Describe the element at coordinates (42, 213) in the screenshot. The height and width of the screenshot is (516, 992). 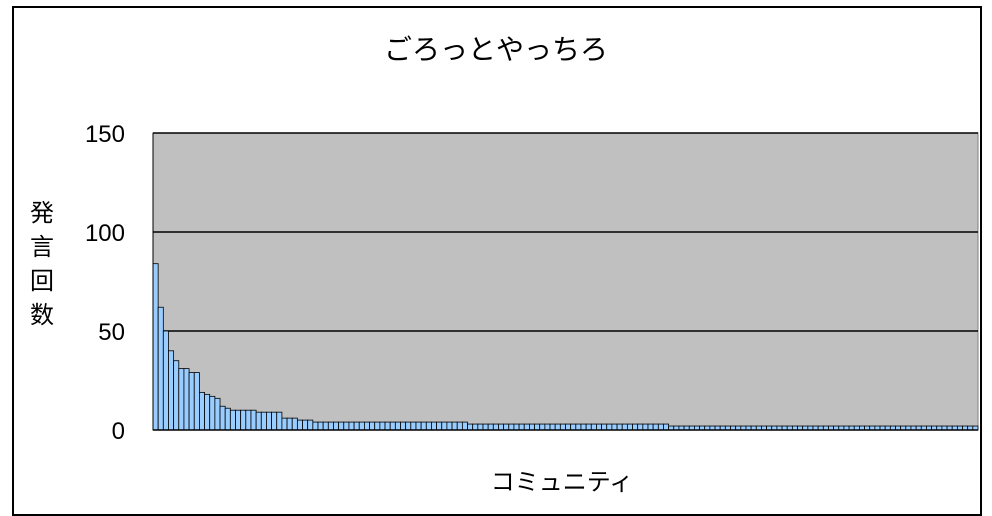
I see `y-axis-label-char: 発` at that location.